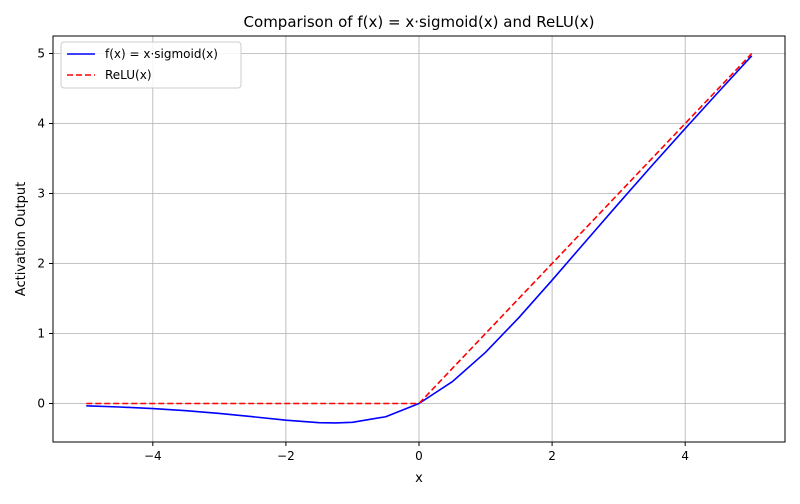 This screenshot has width=800, height=504. Describe the element at coordinates (128, 75) in the screenshot. I see `legend-label: ReLU(x)` at that location.